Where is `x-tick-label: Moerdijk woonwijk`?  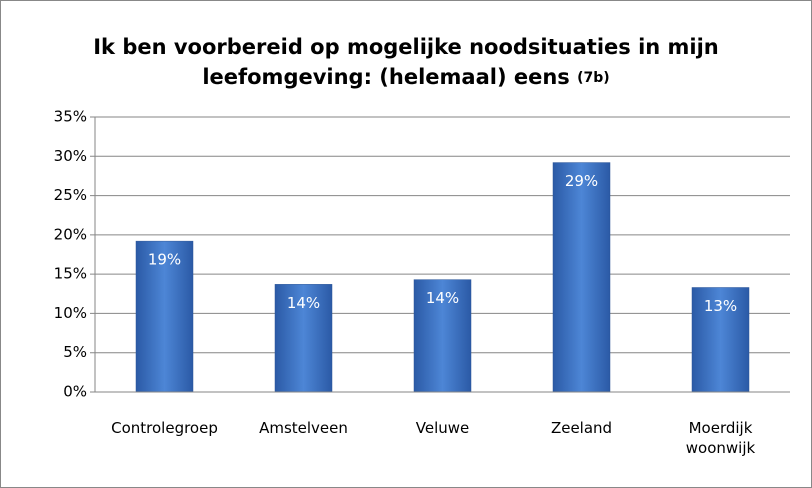
x-tick-label: Moerdijk woonwijk is located at coordinates (720, 438).